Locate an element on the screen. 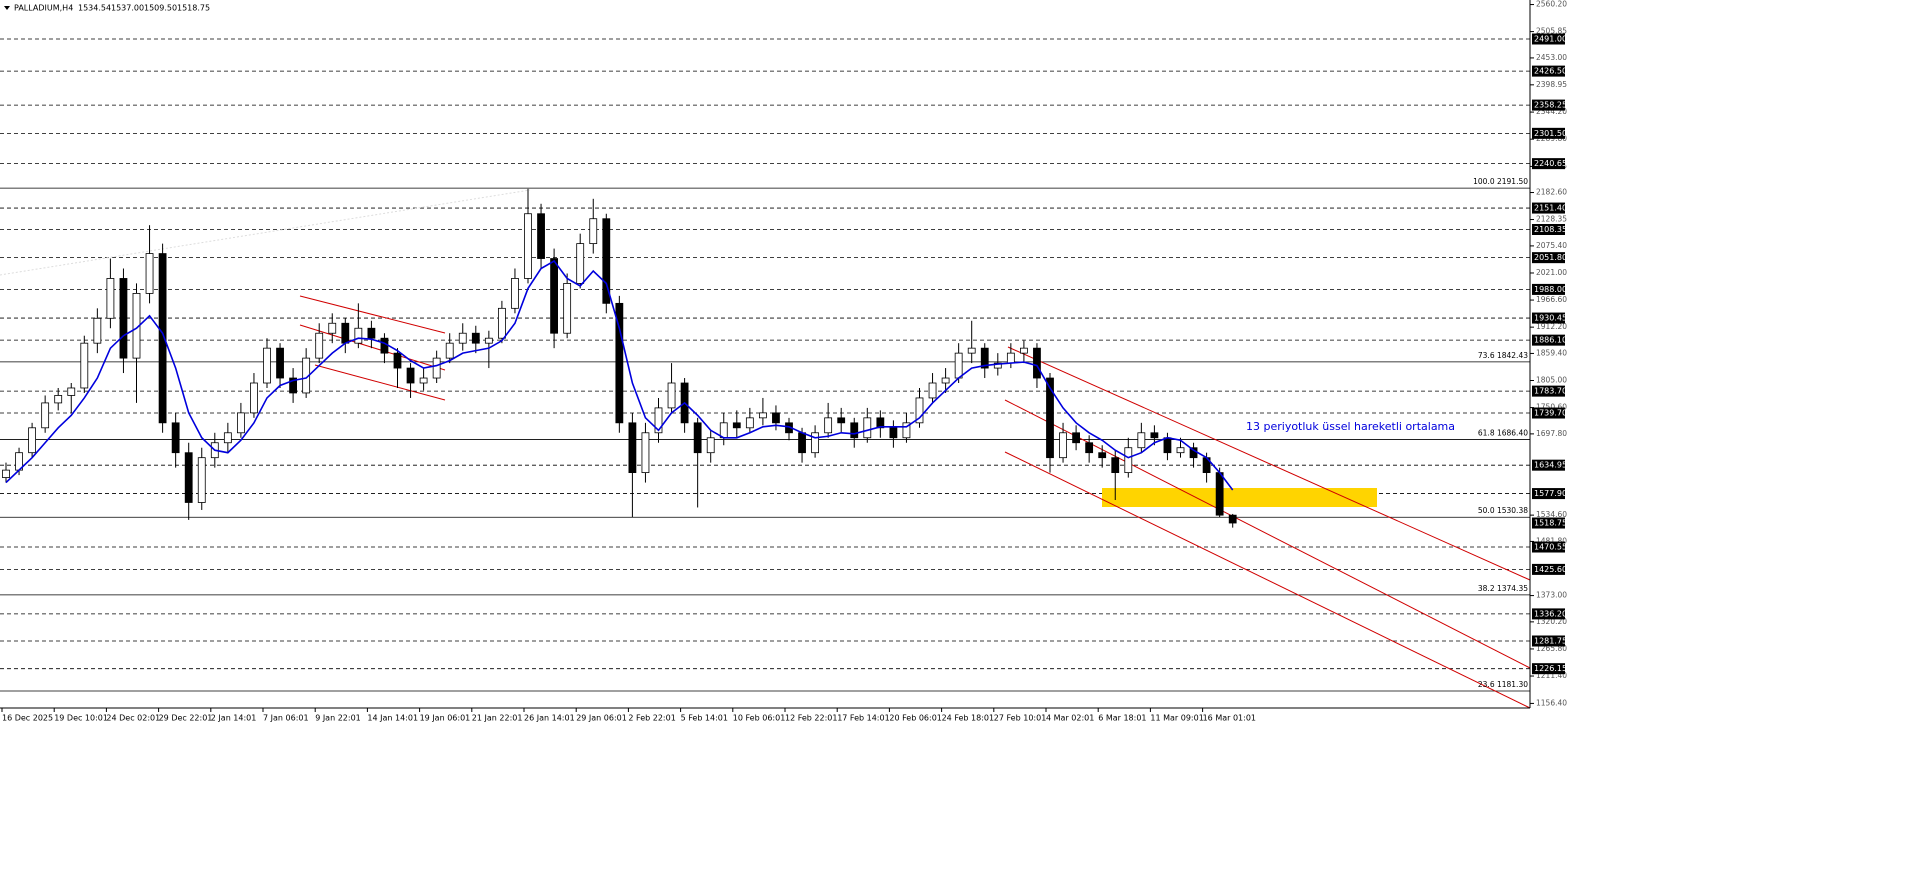  x-tick-label: 29 Dec 22:01 is located at coordinates (186, 718).